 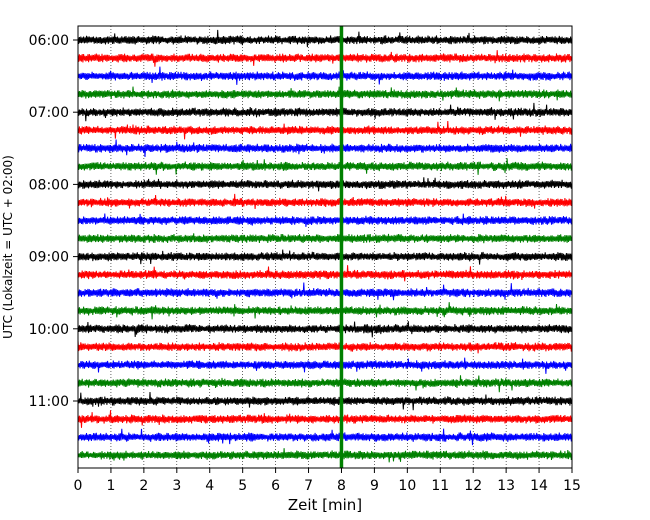 What do you see at coordinates (407, 486) in the screenshot?
I see `x-tick-label: 10` at bounding box center [407, 486].